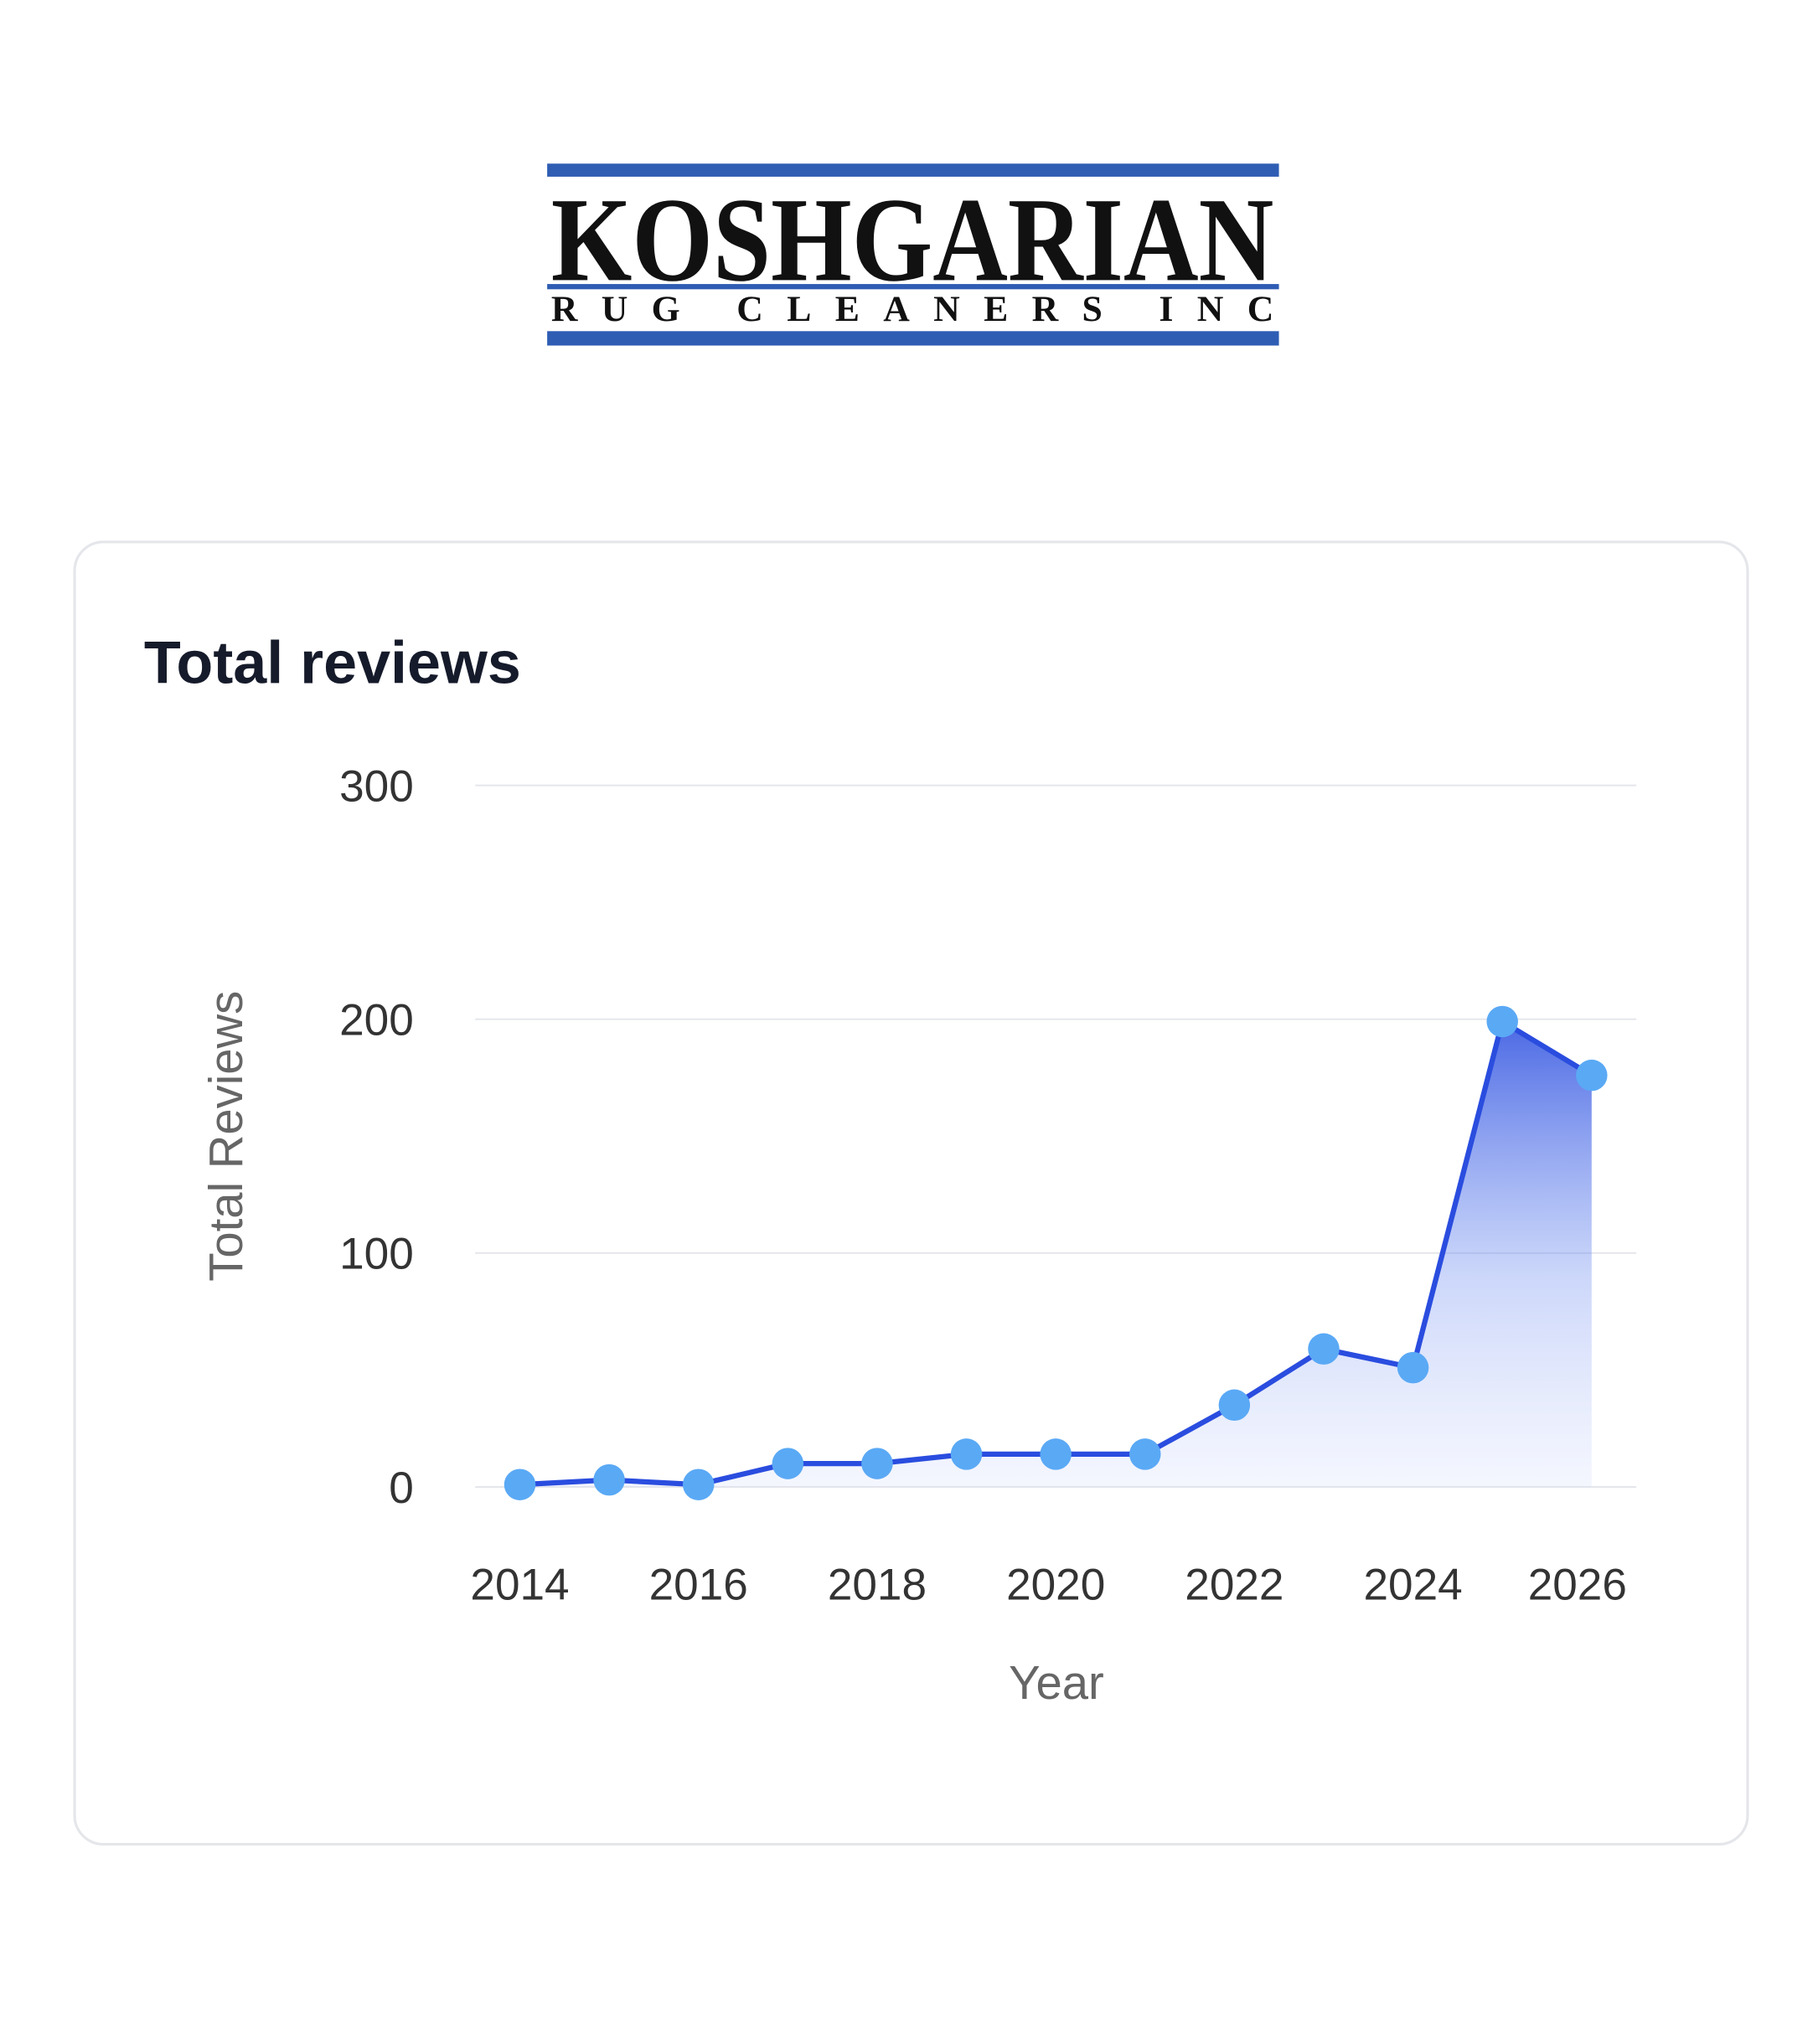 This screenshot has width=1818, height=2044. What do you see at coordinates (1056, 1682) in the screenshot?
I see `x-axis-label: Year` at bounding box center [1056, 1682].